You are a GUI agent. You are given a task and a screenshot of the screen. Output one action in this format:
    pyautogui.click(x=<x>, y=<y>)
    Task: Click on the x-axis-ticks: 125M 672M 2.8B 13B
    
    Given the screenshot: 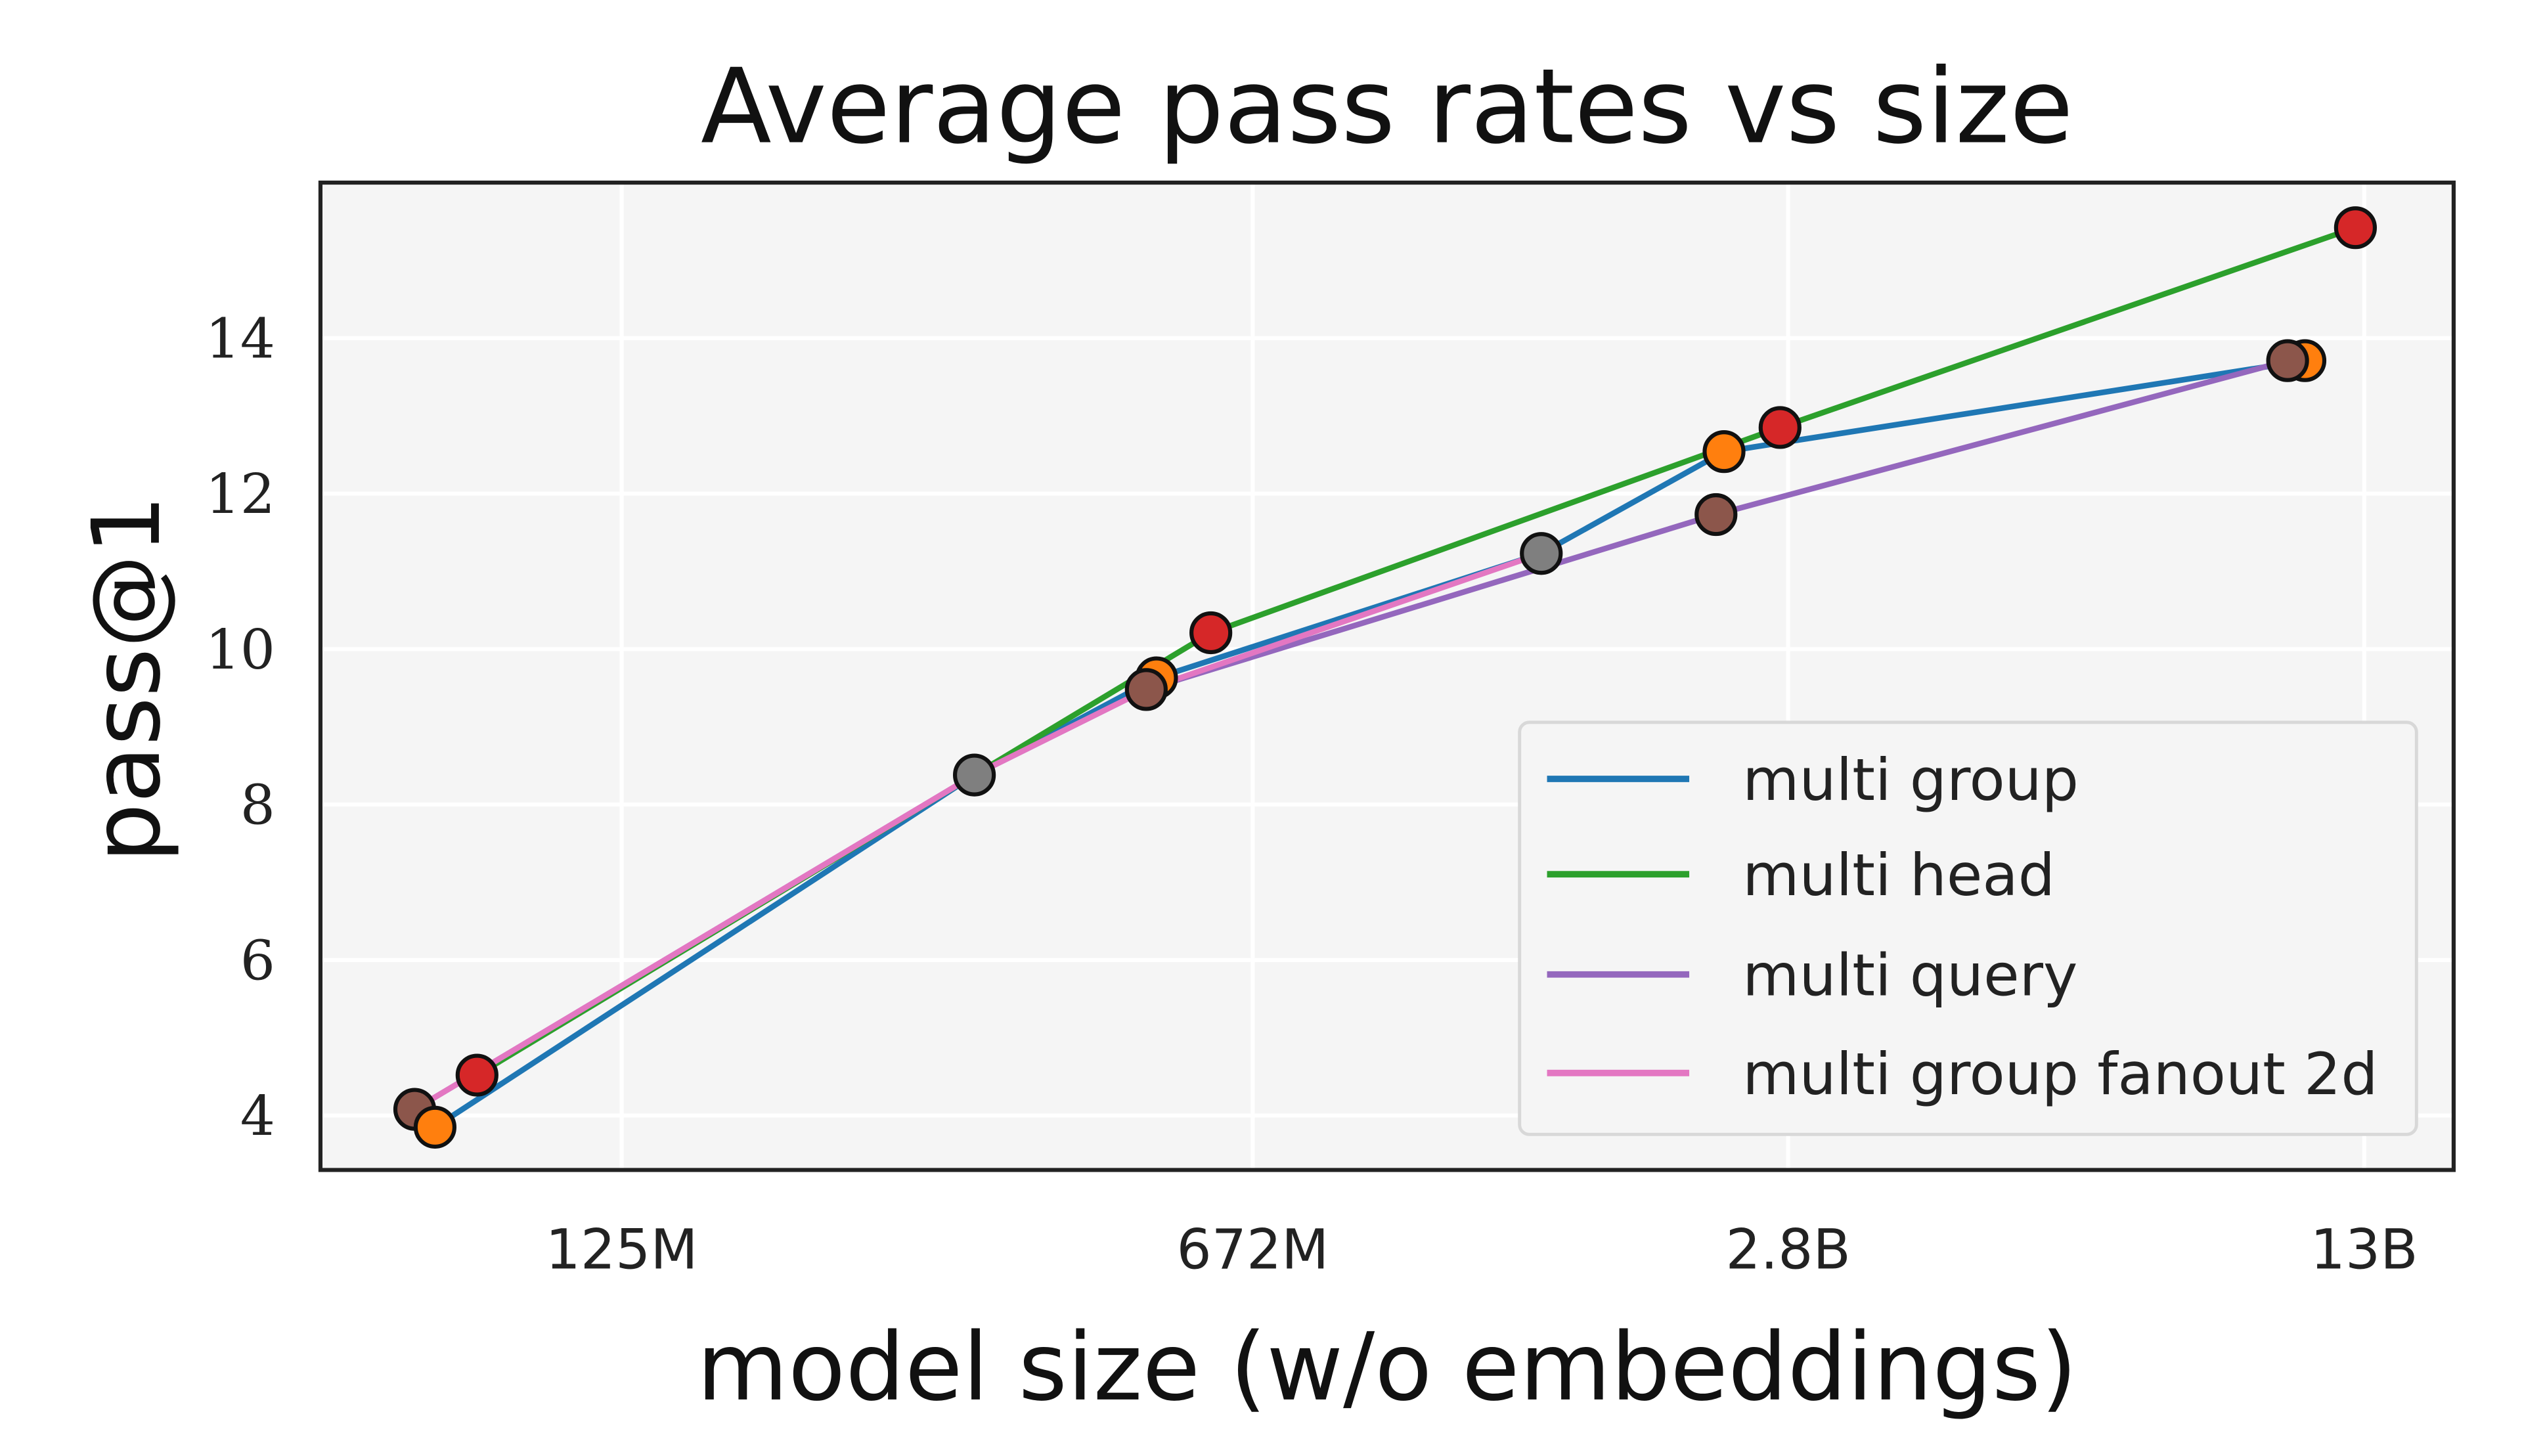 What is the action you would take?
    pyautogui.click(x=1482, y=1250)
    